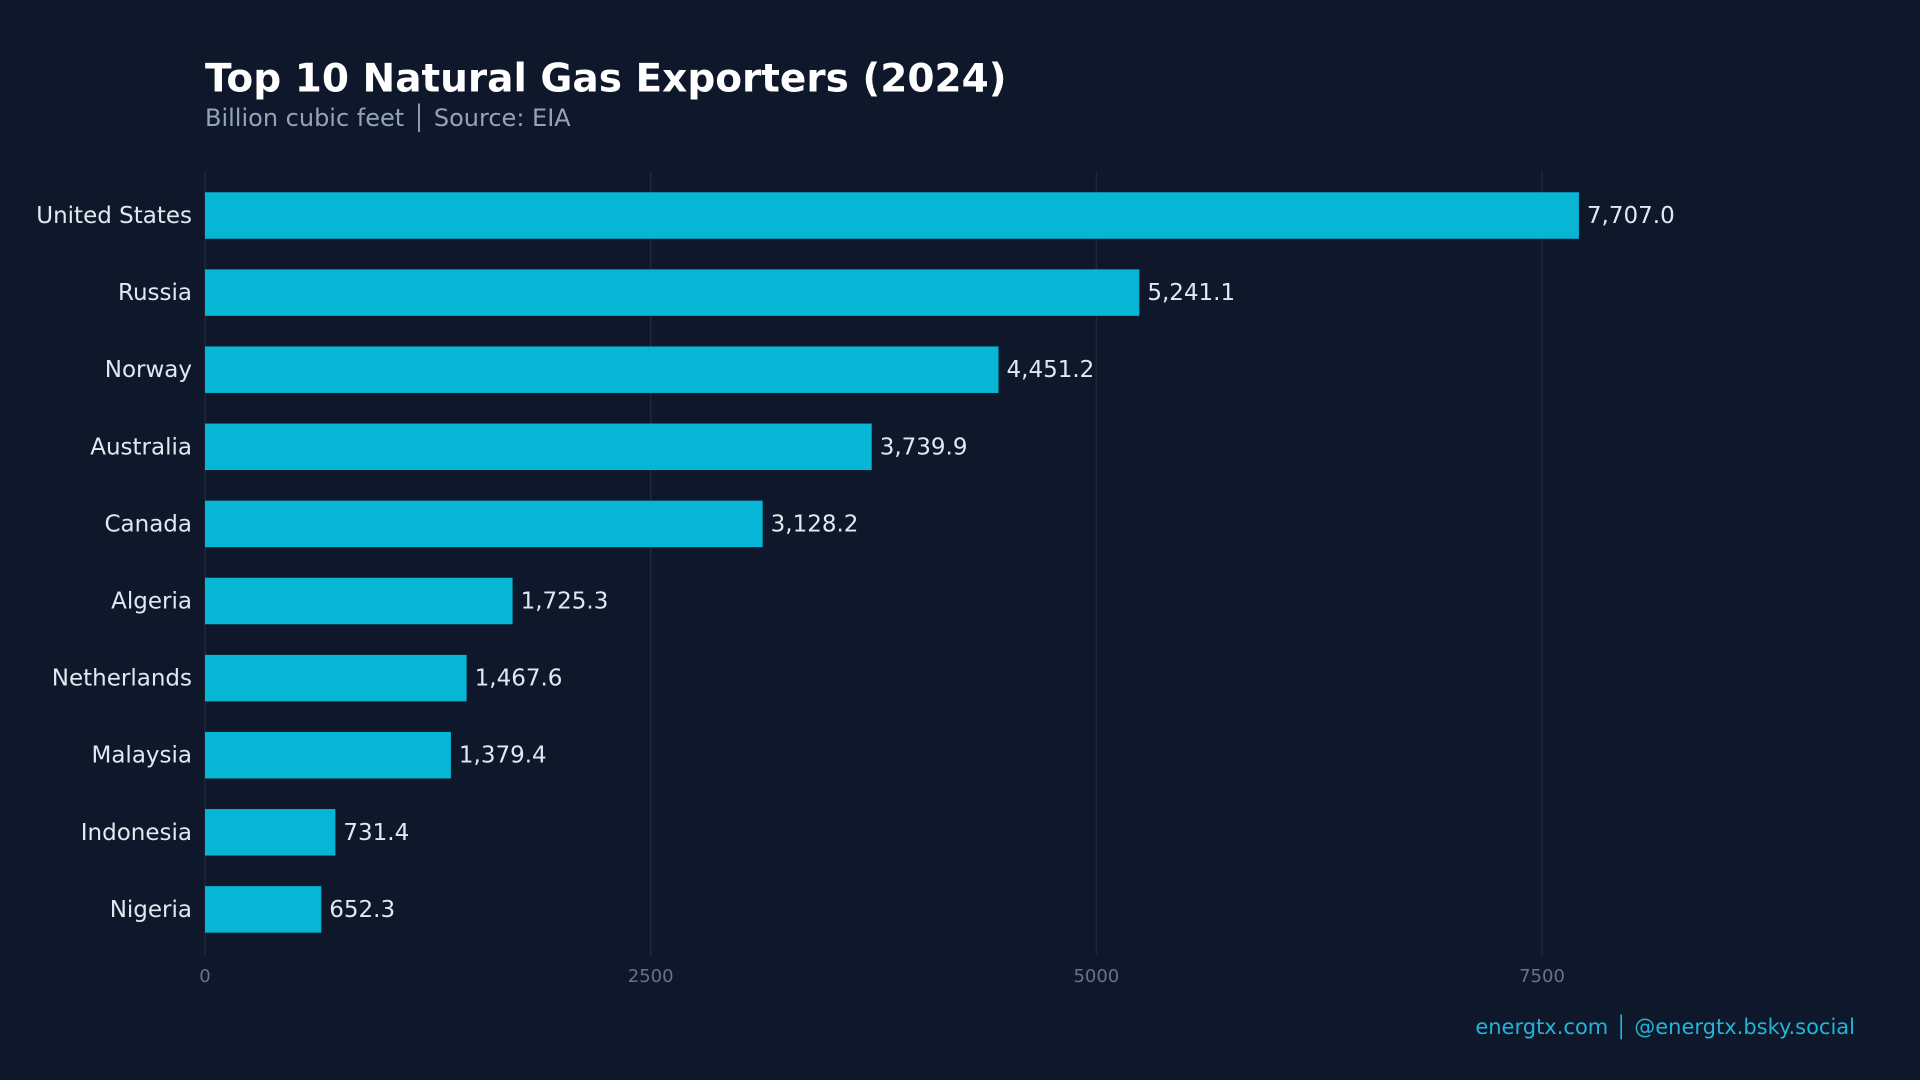  Describe the element at coordinates (1665, 1027) in the screenshot. I see `footer: energtx.com │ @energtx.bsky.social` at that location.